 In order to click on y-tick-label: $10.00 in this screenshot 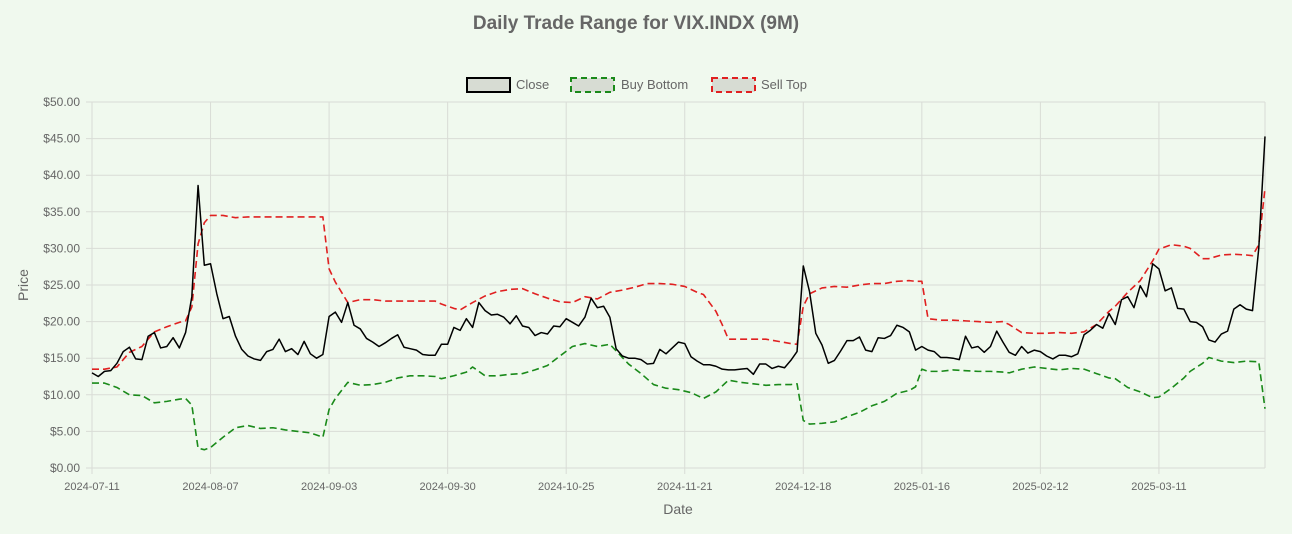, I will do `click(61, 395)`.